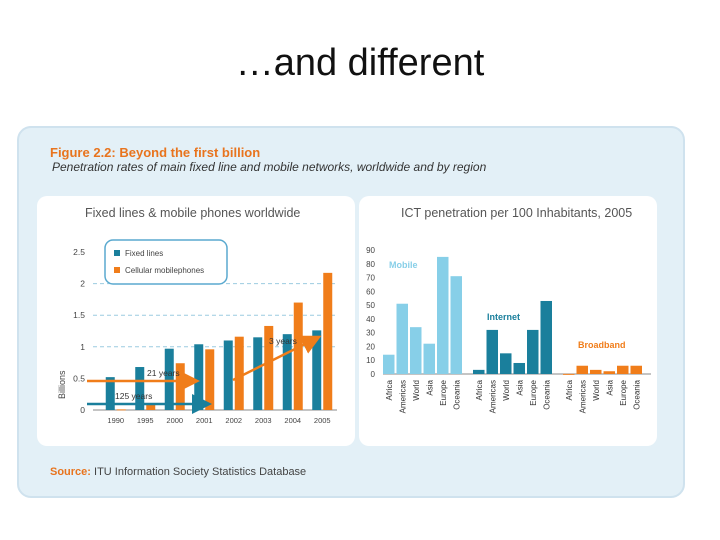  Describe the element at coordinates (144, 253) in the screenshot. I see `legend-label-fixed: Fixed lines` at that location.